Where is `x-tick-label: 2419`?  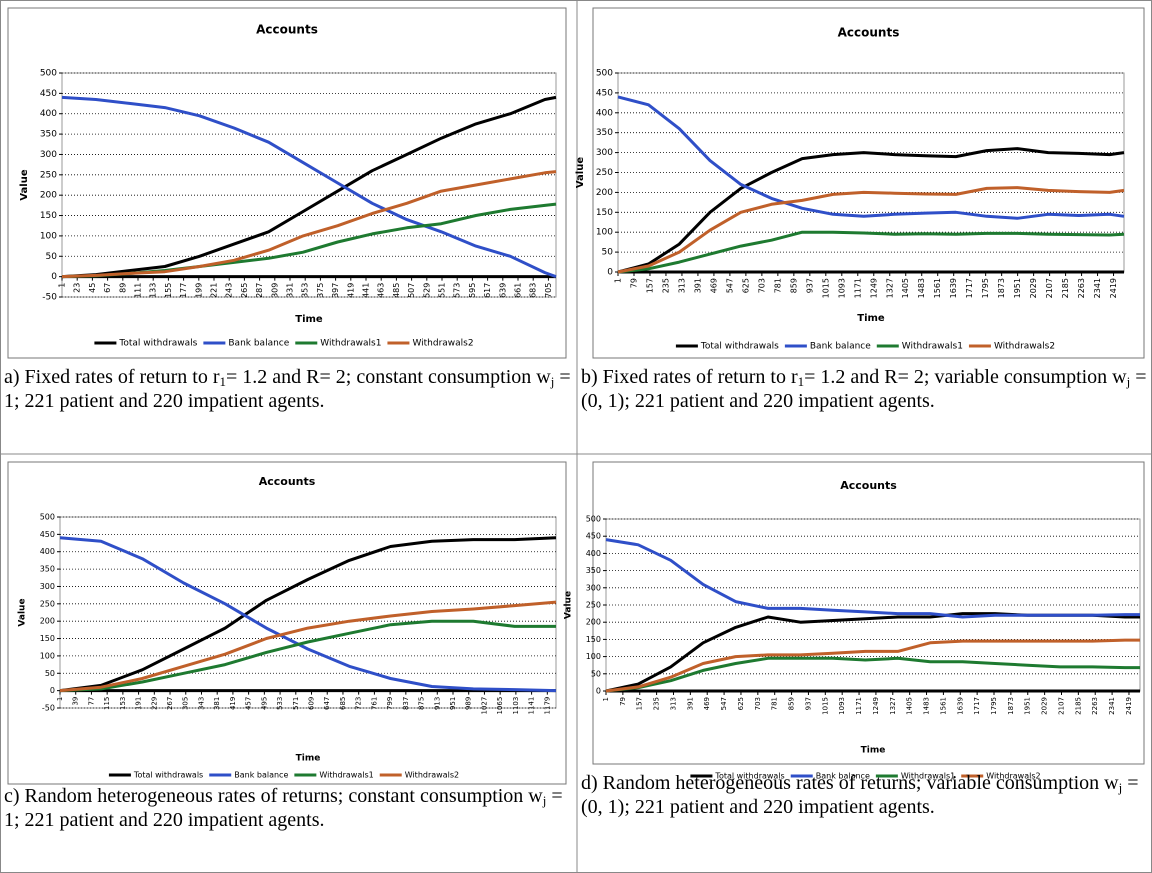
x-tick-label: 2419 is located at coordinates (1129, 706).